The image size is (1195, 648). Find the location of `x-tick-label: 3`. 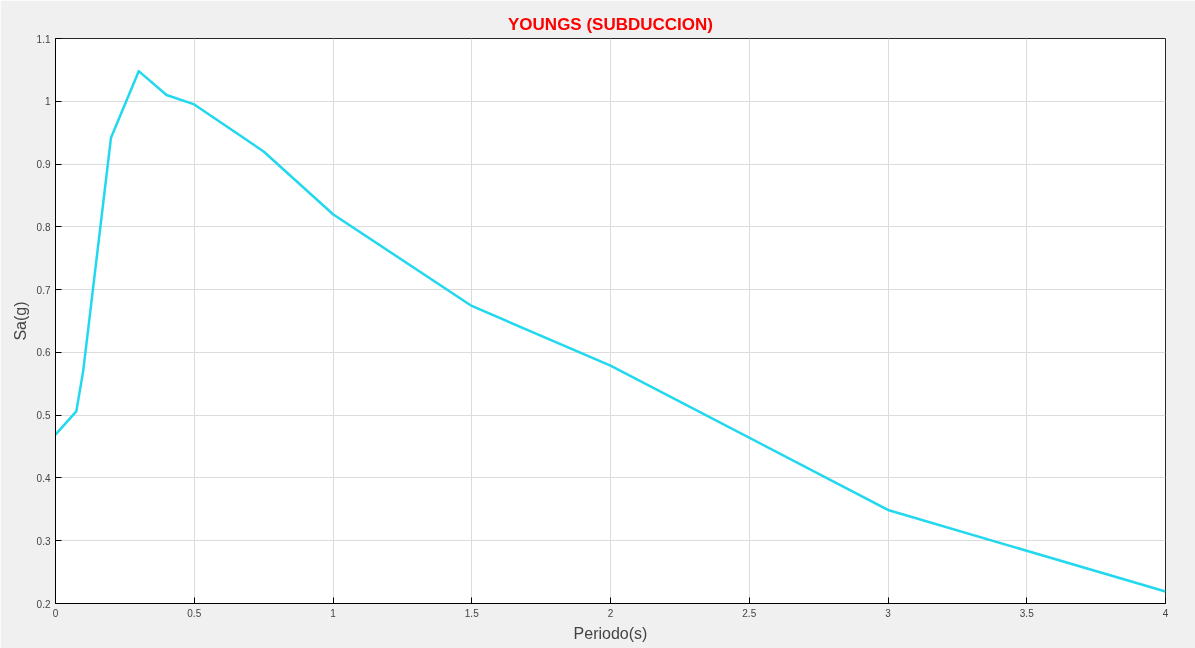

x-tick-label: 3 is located at coordinates (888, 613).